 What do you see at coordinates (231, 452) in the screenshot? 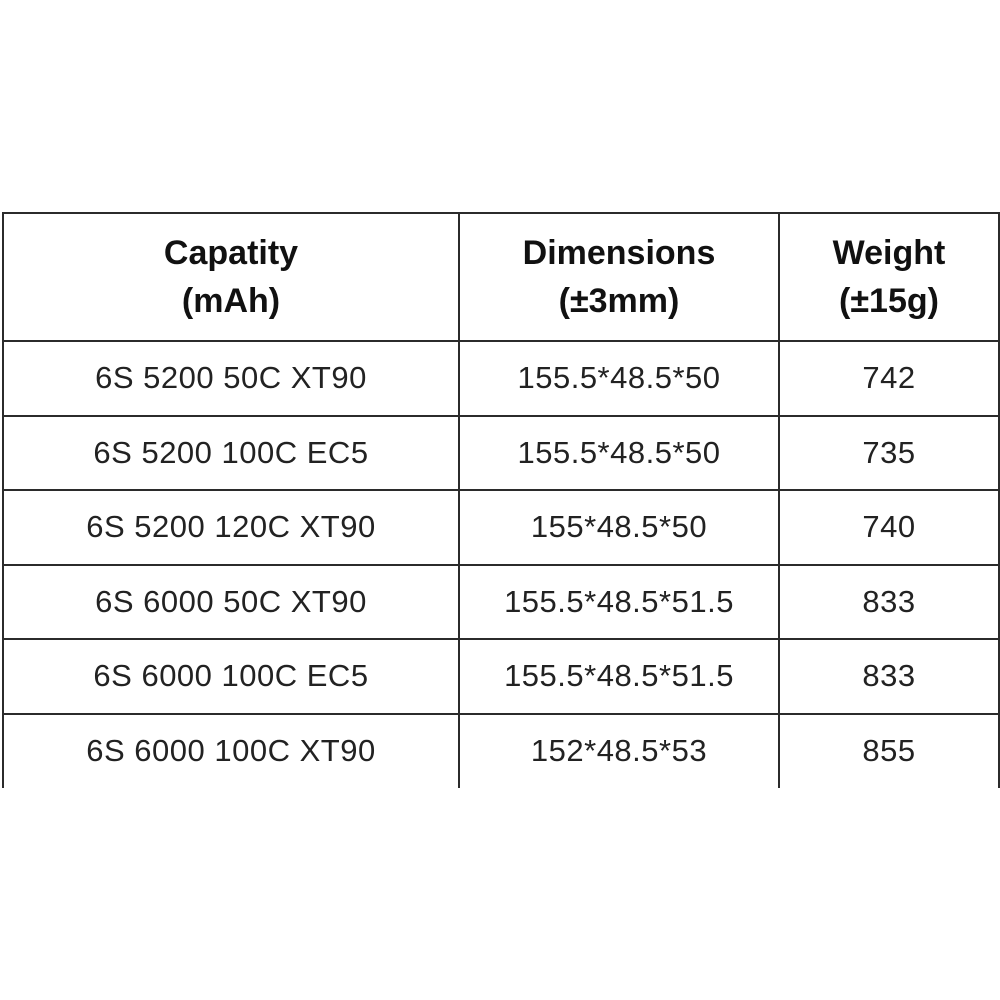
I see `cell-capacity: 6S 5200 100C EC5` at bounding box center [231, 452].